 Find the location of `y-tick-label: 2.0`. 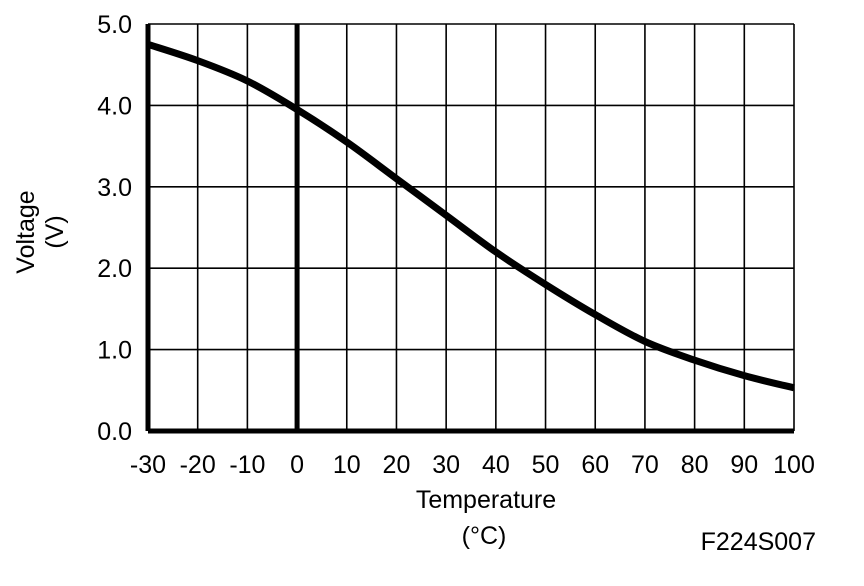

y-tick-label: 2.0 is located at coordinates (114, 269).